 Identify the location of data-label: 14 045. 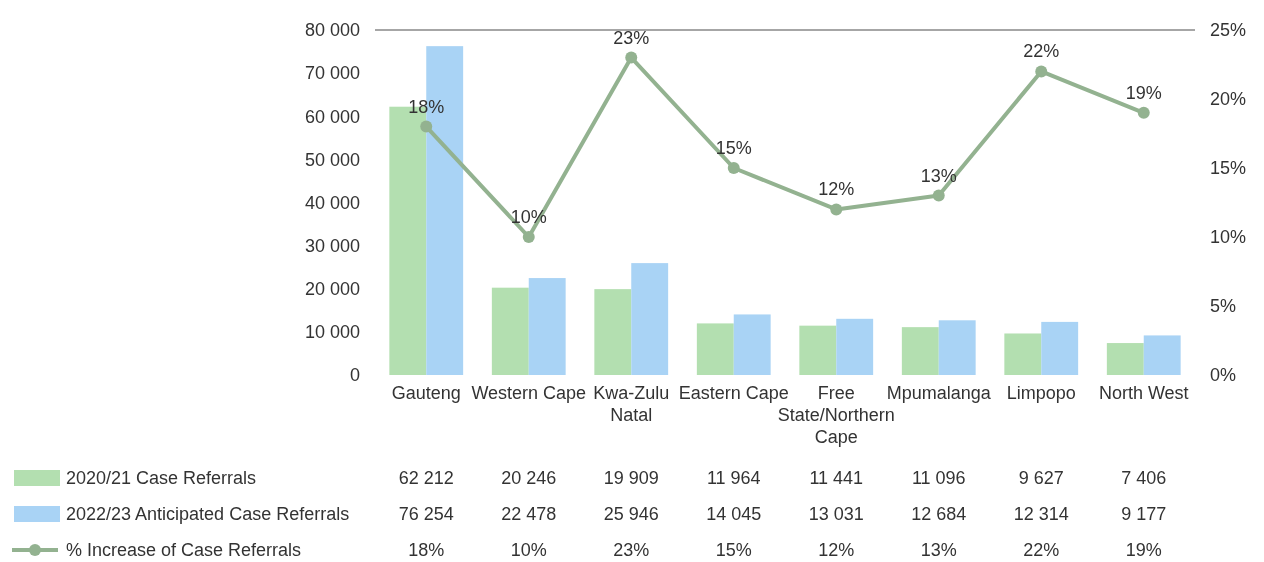
(734, 514).